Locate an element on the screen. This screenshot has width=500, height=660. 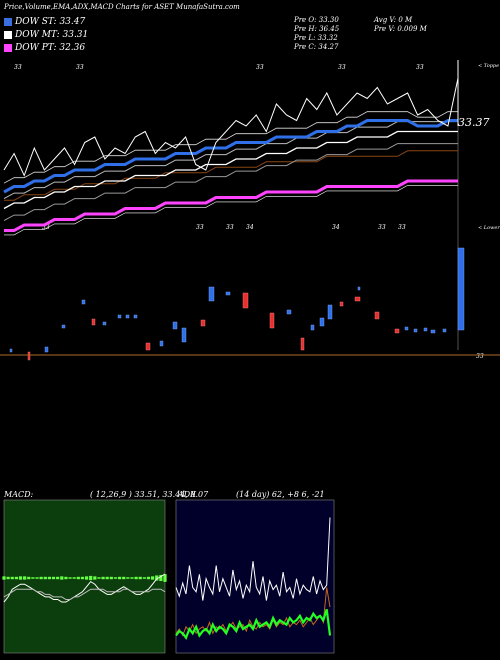
ema-mid-lower-line is located at coordinates (230, 182).